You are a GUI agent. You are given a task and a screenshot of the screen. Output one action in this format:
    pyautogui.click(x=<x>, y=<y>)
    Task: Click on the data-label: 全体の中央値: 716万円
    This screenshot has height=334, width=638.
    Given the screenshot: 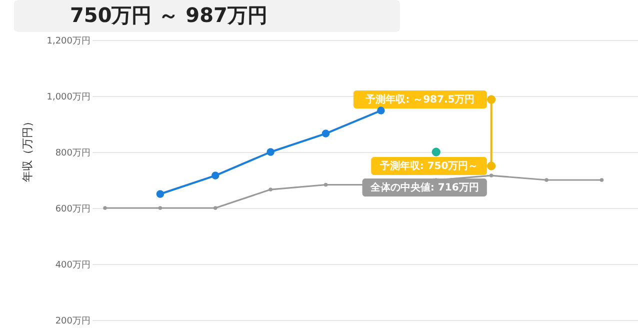 What is the action you would take?
    pyautogui.click(x=424, y=188)
    